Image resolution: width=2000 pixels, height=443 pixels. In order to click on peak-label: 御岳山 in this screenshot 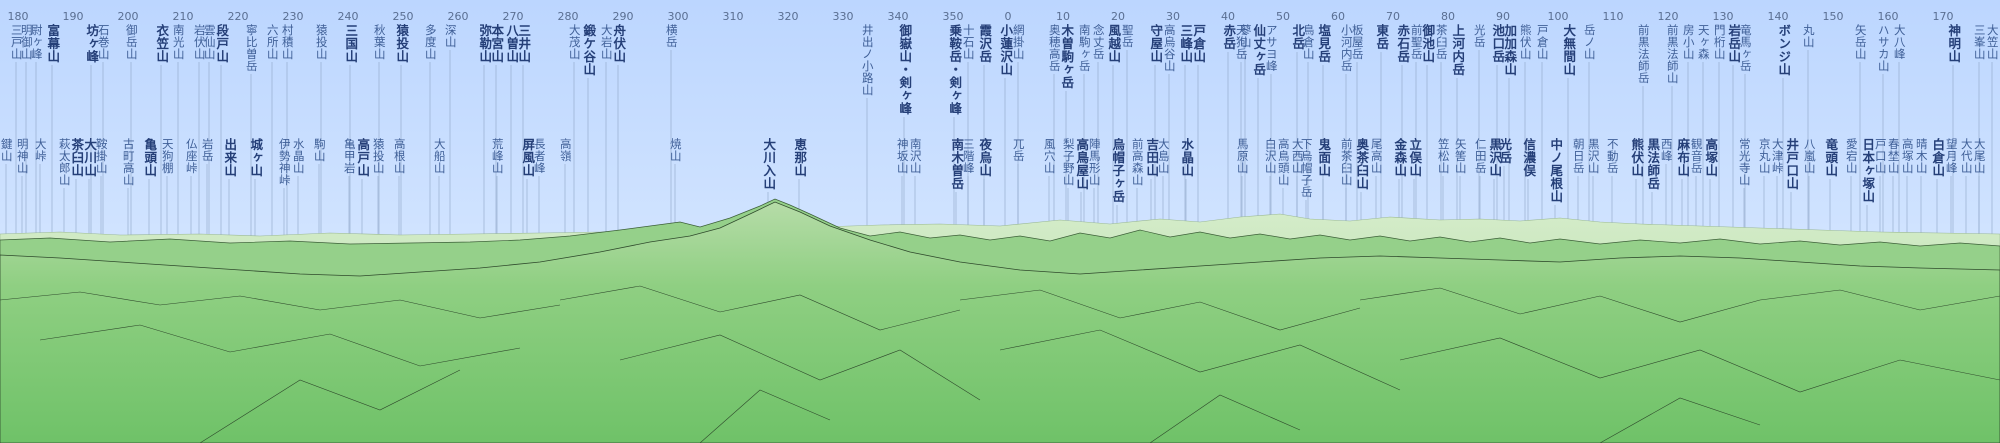, I will do `click(131, 42)`.